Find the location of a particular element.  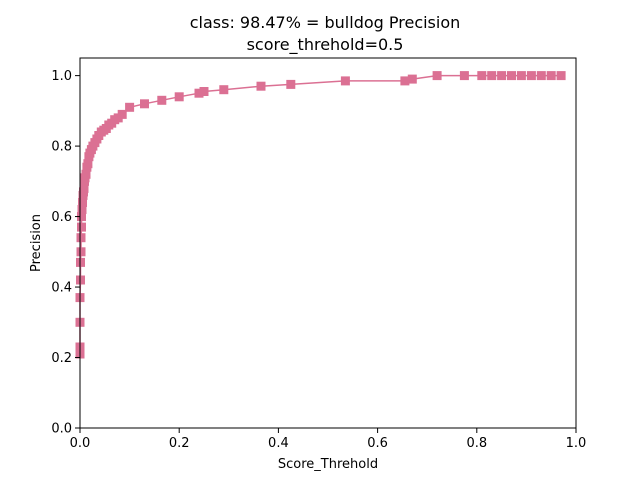

y-tick-label: 0.6 is located at coordinates (61, 217).